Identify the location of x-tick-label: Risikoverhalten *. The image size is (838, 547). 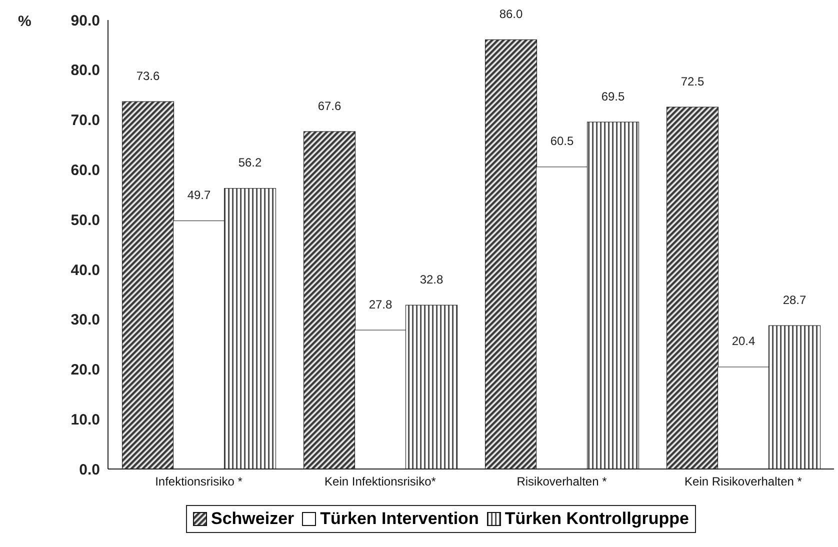
(562, 481).